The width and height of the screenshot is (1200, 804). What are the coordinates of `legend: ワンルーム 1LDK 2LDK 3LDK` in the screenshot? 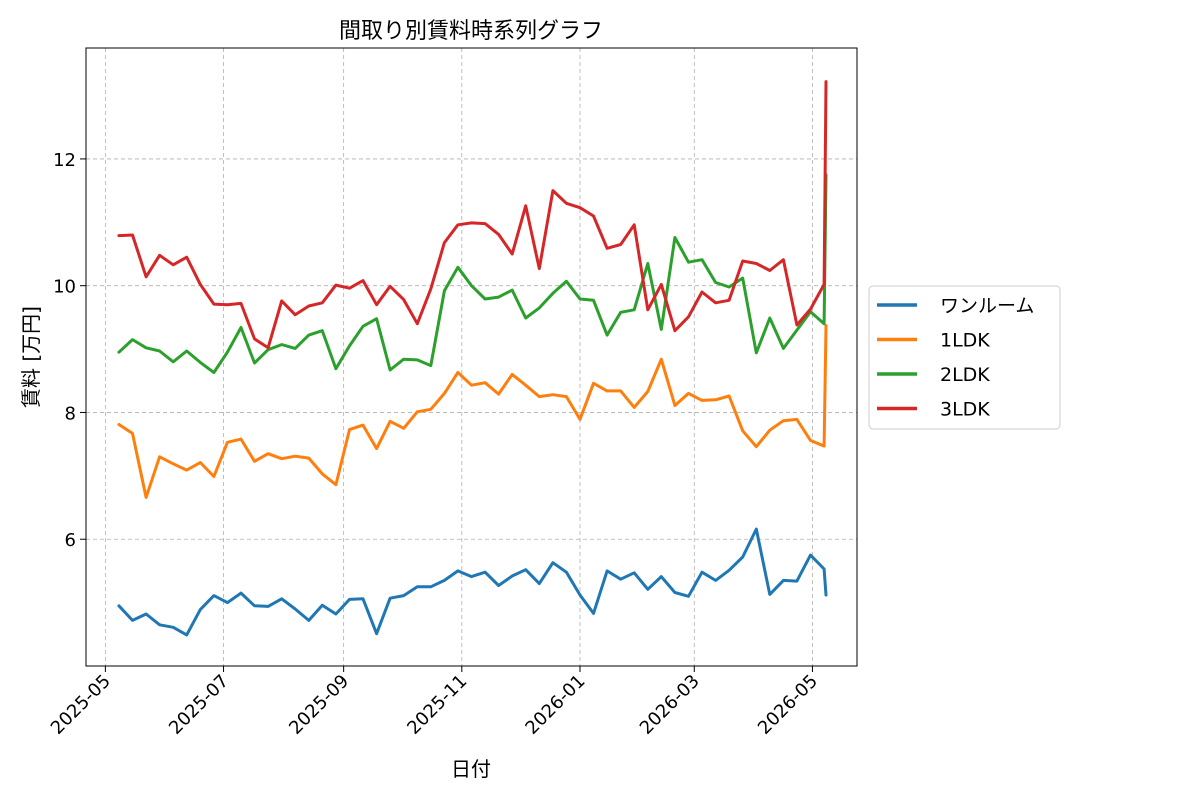 It's located at (964, 357).